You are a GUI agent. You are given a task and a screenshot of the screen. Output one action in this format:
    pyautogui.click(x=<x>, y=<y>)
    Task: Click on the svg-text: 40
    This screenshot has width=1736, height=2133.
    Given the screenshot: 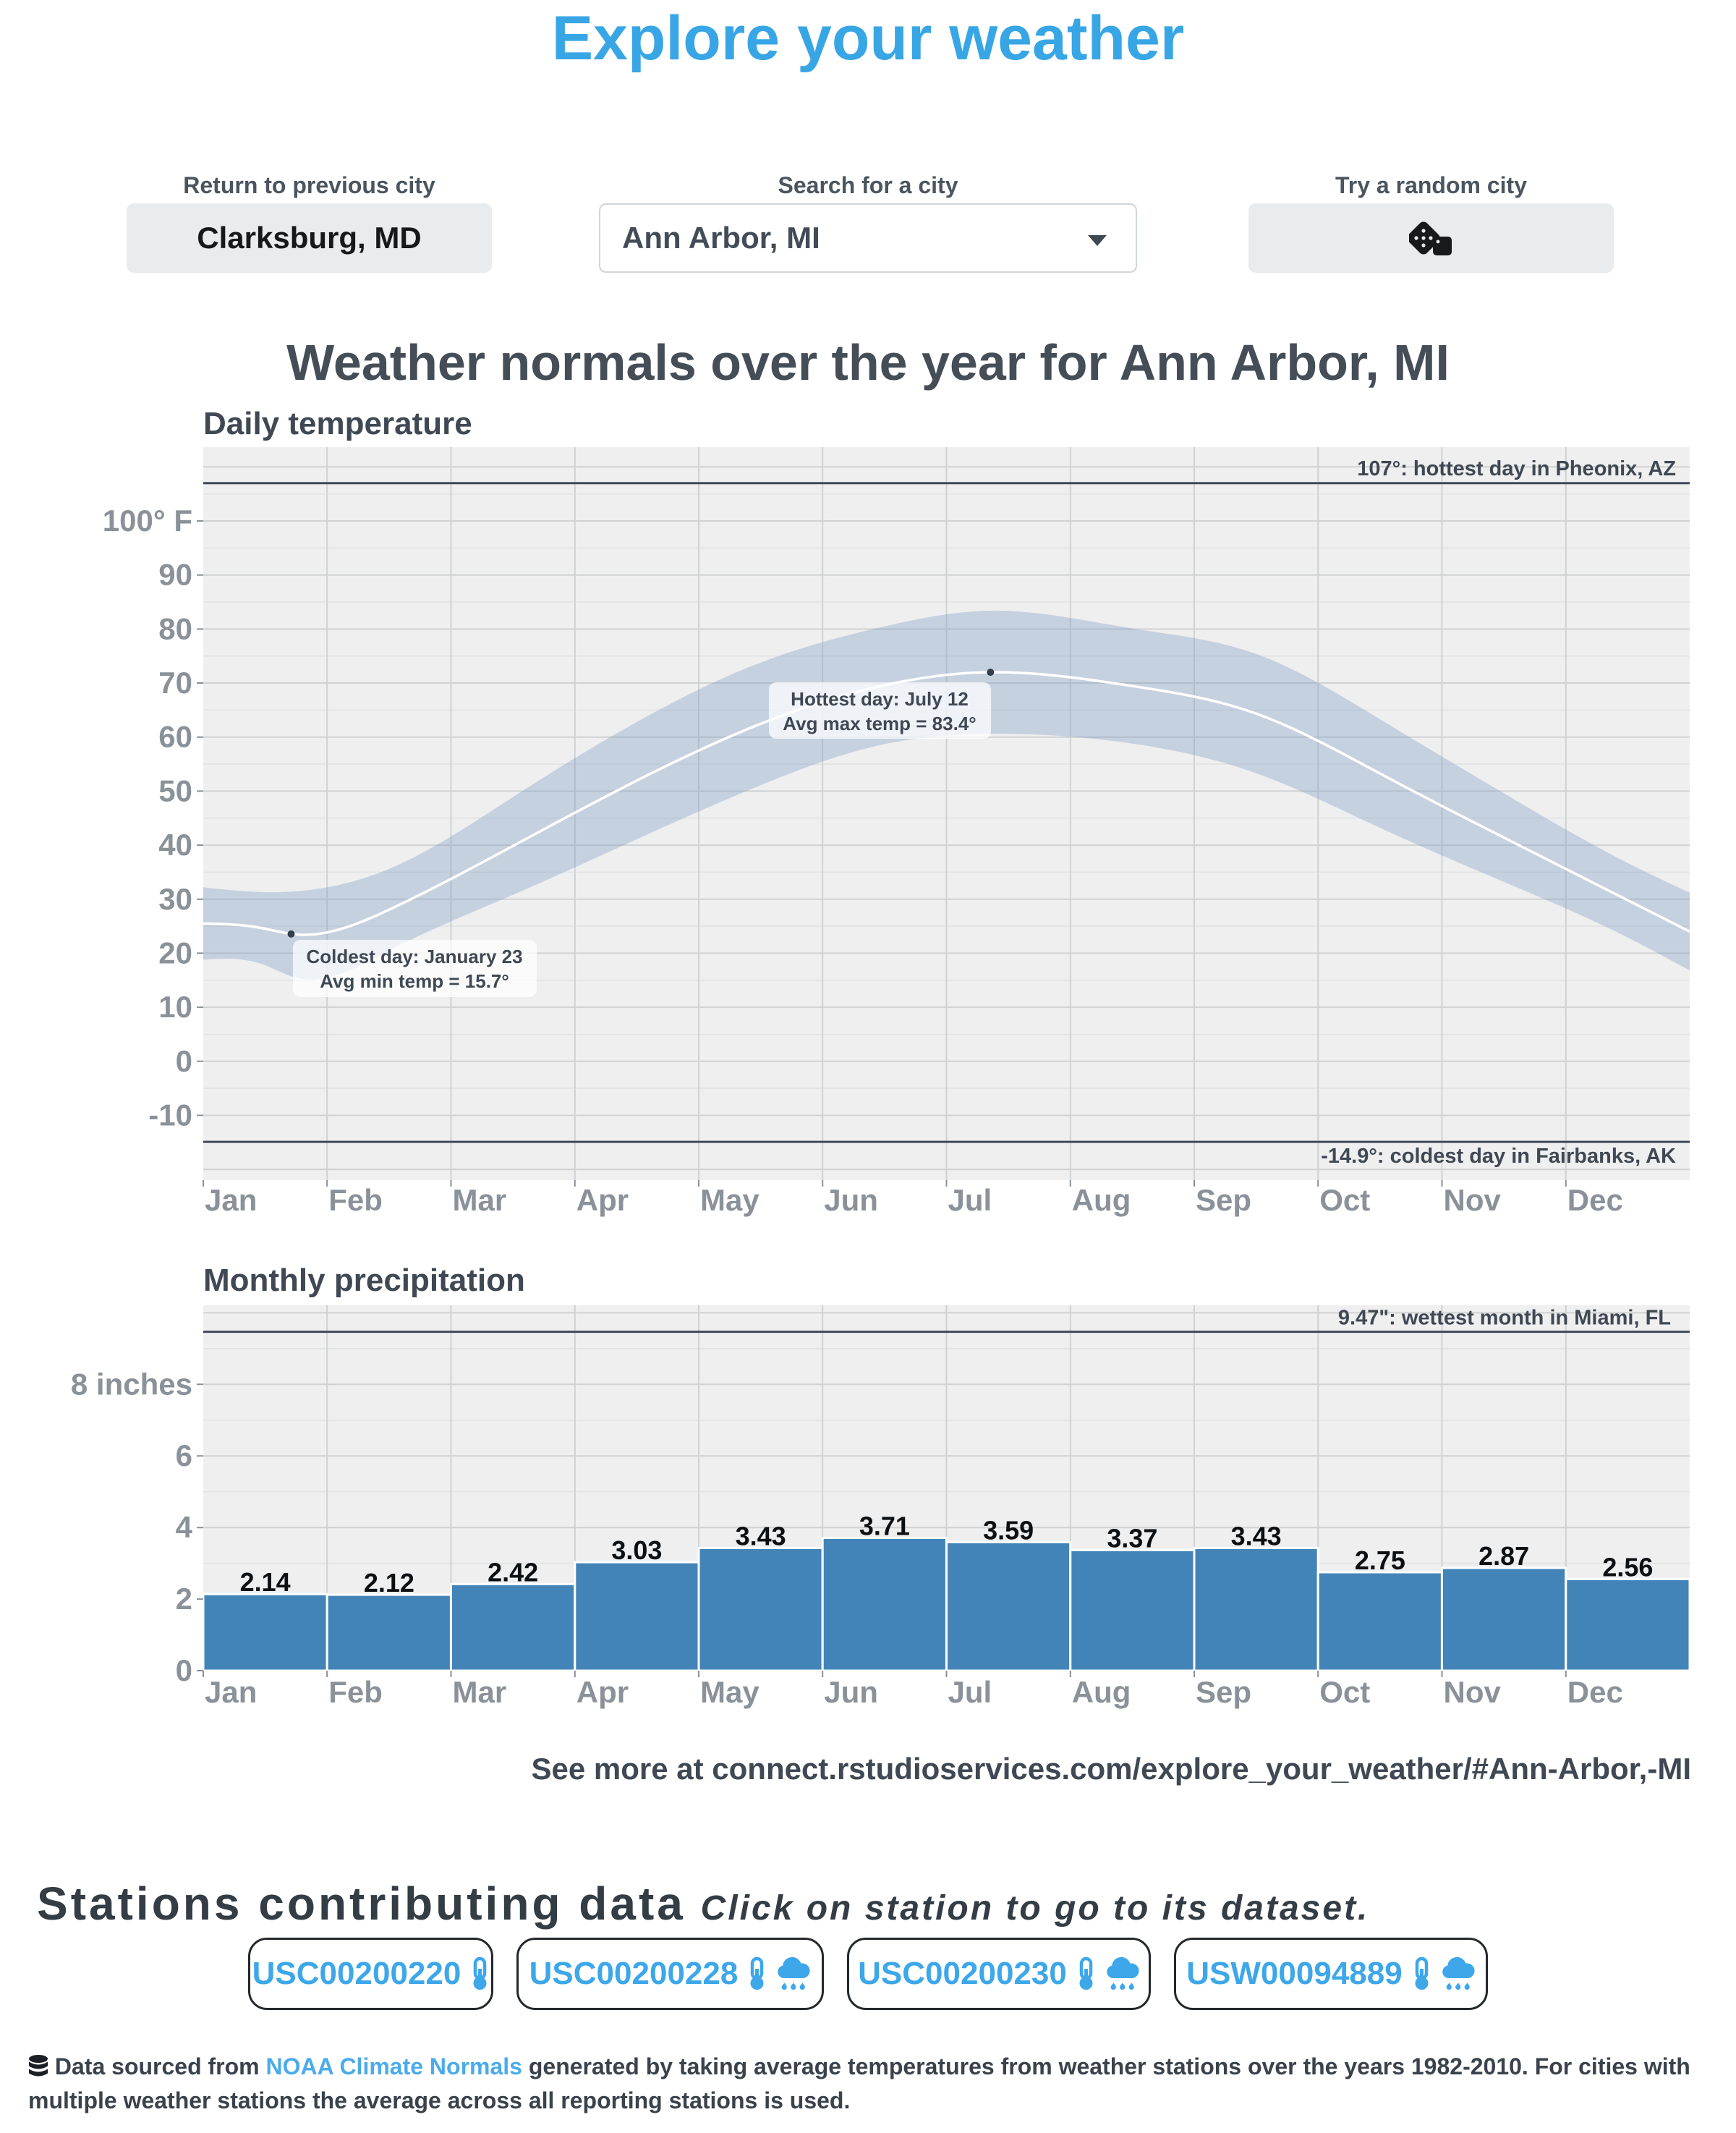 What is the action you would take?
    pyautogui.click(x=175, y=845)
    